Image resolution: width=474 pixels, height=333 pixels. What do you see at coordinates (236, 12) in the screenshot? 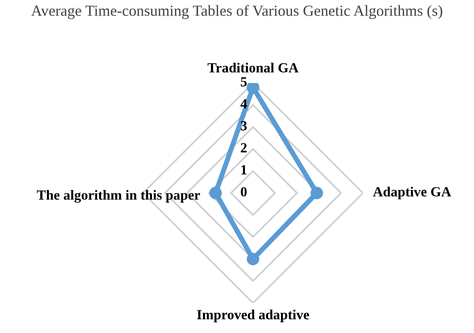
I see `chart-title: Average Time-consuming Tables of Various Genetic Algorithms (s)` at bounding box center [236, 12].